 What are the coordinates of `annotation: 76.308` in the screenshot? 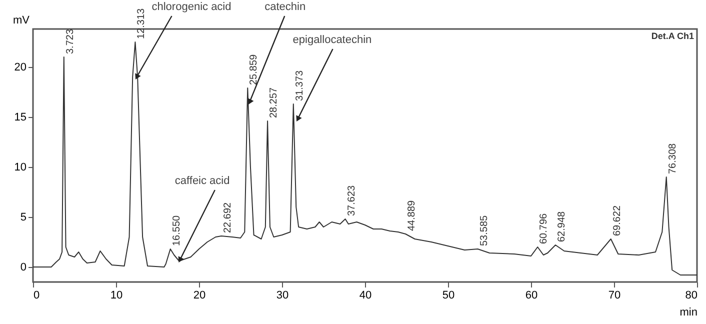 It's located at (672, 158).